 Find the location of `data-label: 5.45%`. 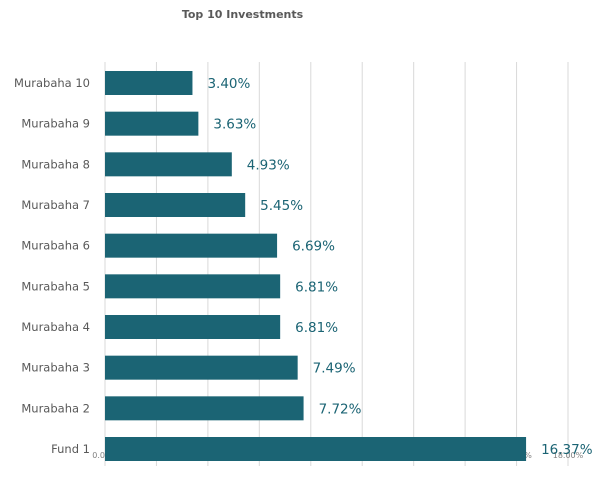

data-label: 5.45% is located at coordinates (281, 206).